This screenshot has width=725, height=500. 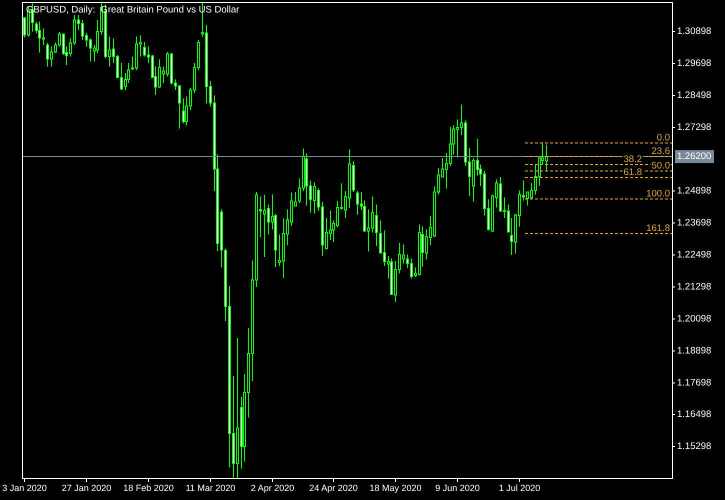 I want to click on annotation: 0.0, so click(x=663, y=138).